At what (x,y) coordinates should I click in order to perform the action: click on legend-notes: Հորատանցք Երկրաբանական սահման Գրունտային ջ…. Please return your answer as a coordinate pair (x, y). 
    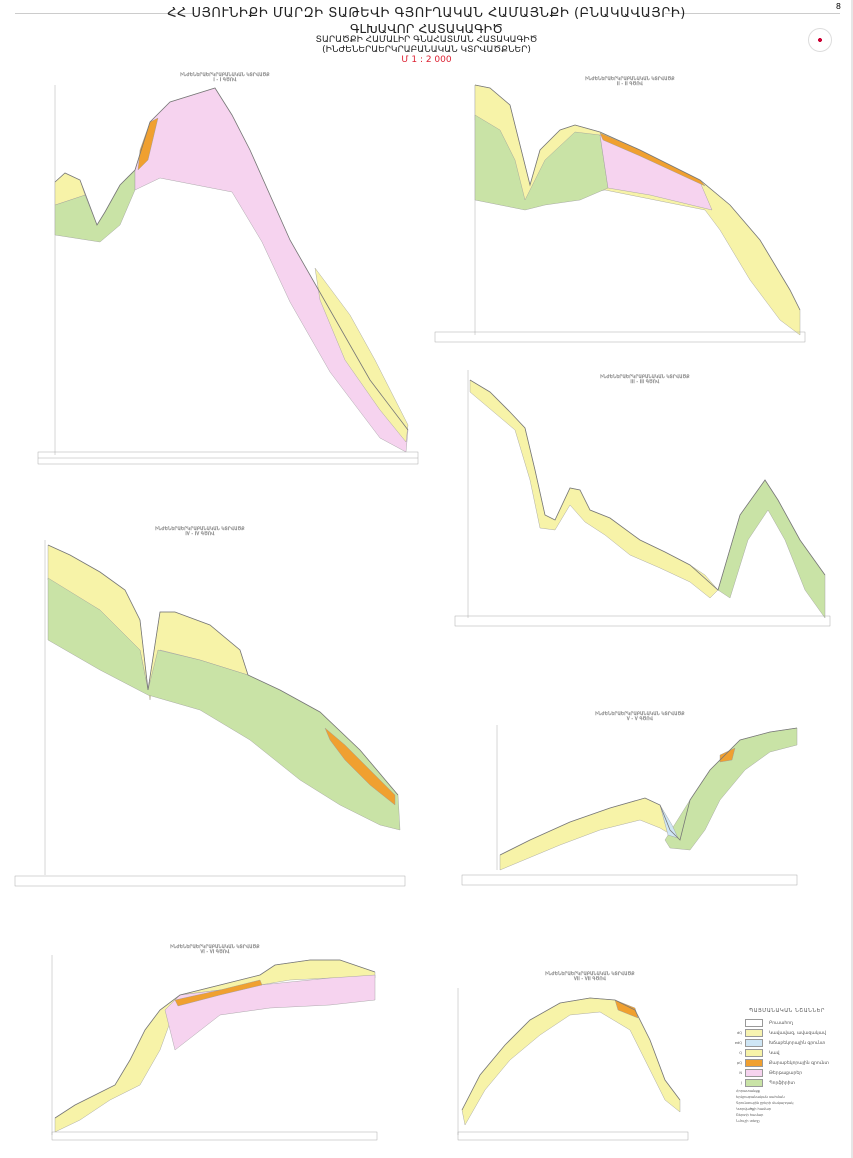
    Looking at the image, I should click on (765, 1106).